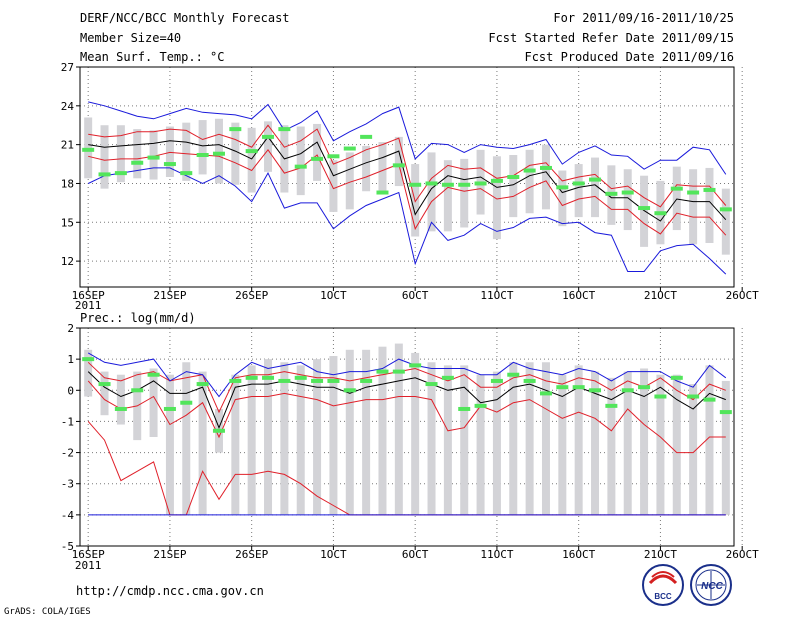 Image resolution: width=800 pixels, height=618 pixels. Describe the element at coordinates (406, 417) in the screenshot. I see `prec-series-lower-red` at that location.